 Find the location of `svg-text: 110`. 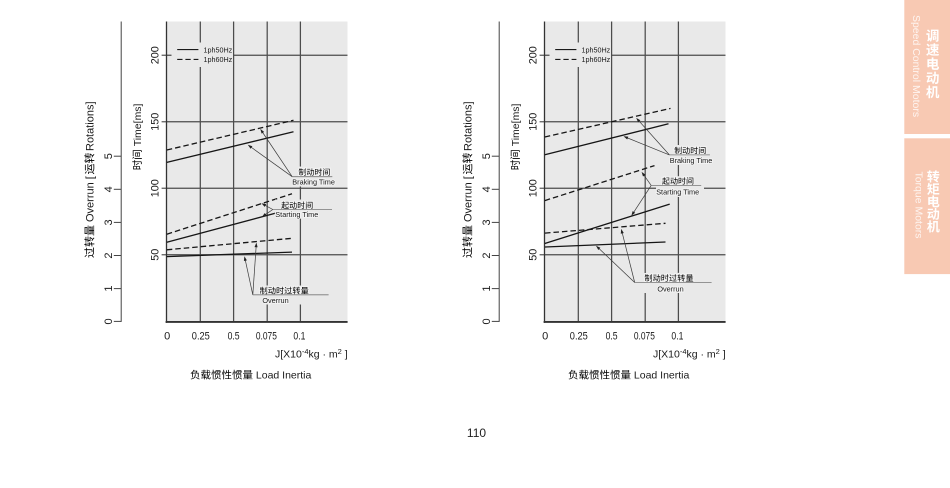

svg-text: 110 is located at coordinates (476, 433).